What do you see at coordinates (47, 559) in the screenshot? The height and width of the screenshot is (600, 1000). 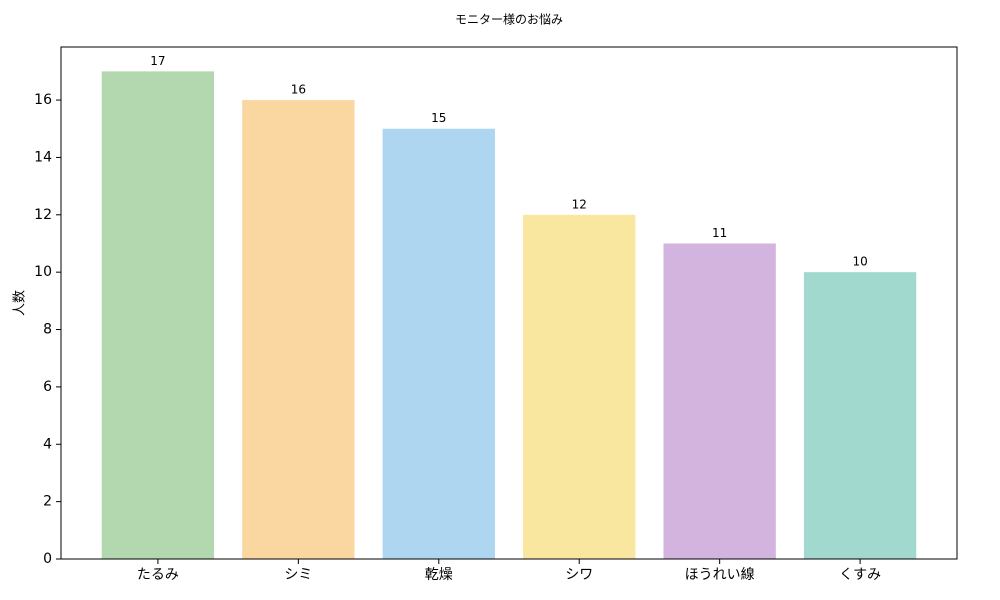 I see `y-tick-label: 0` at bounding box center [47, 559].